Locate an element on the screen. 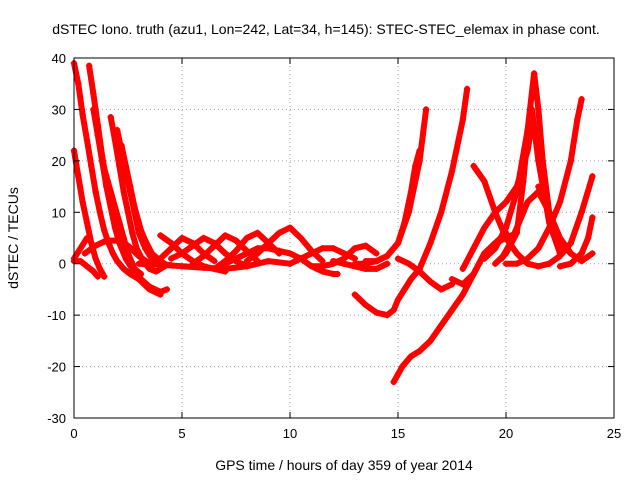 This screenshot has width=640, height=480. x-axis-label: GPS time / hours of day 359 of year 2014 is located at coordinates (344, 465).